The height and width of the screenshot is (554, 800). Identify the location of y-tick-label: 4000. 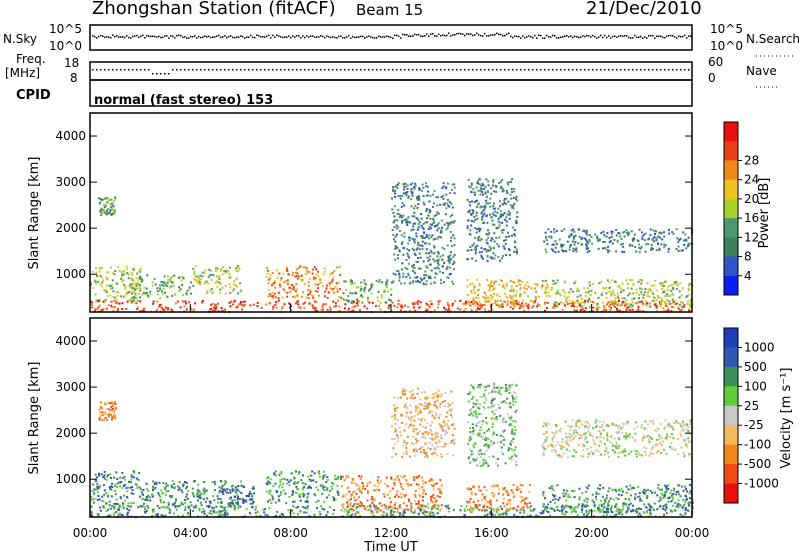
(70, 136).